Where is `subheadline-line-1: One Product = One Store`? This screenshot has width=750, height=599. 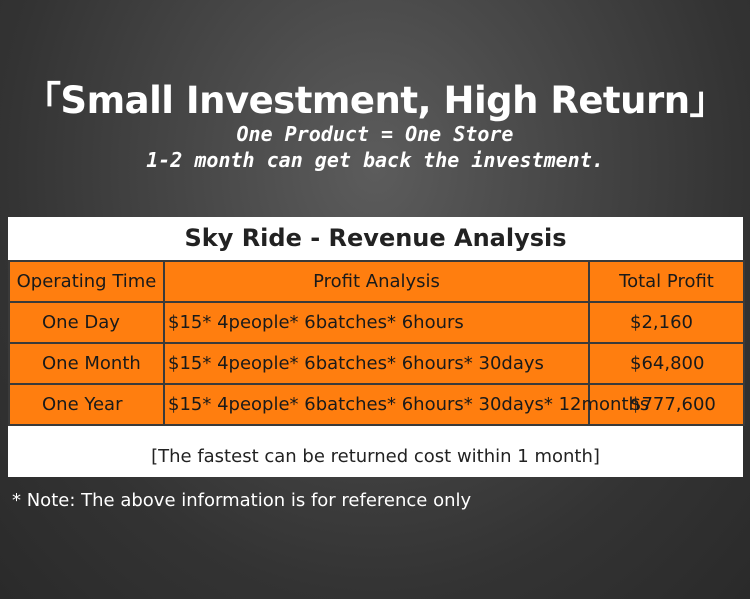 subheadline-line-1: One Product = One Store is located at coordinates (375, 134).